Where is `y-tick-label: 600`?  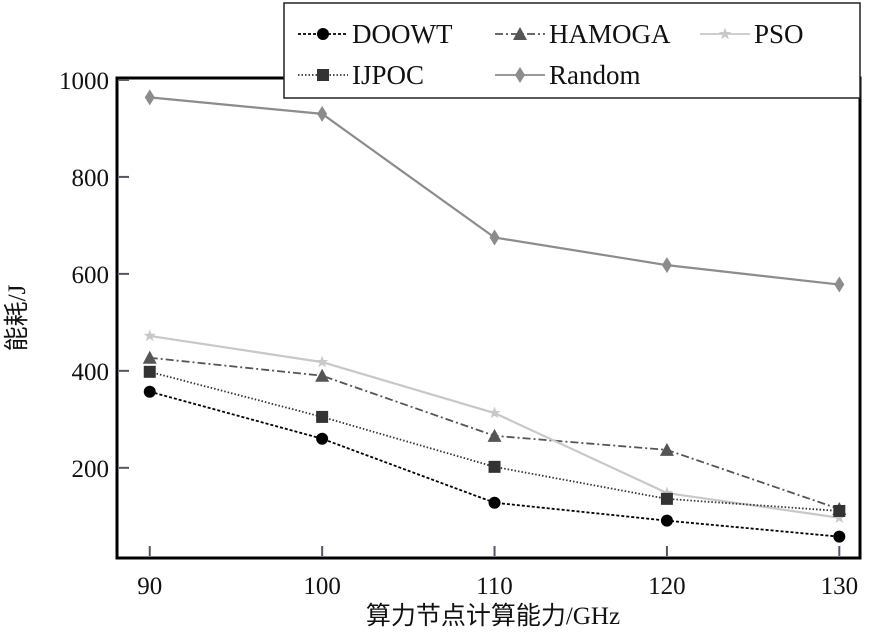 y-tick-label: 600 is located at coordinates (91, 275).